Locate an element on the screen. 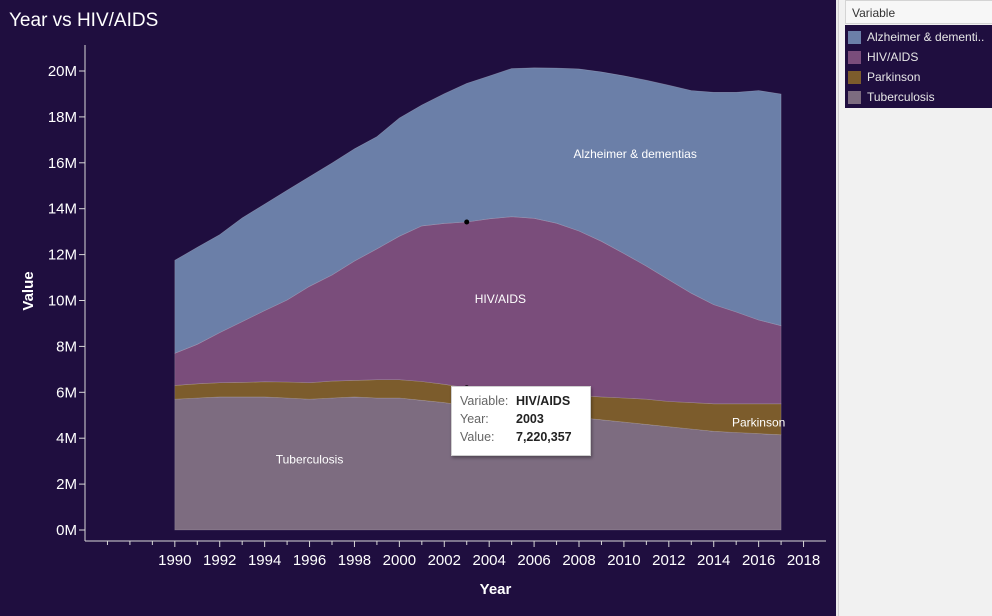 The width and height of the screenshot is (992, 616). legend-label: Tuberculosis is located at coordinates (901, 97).